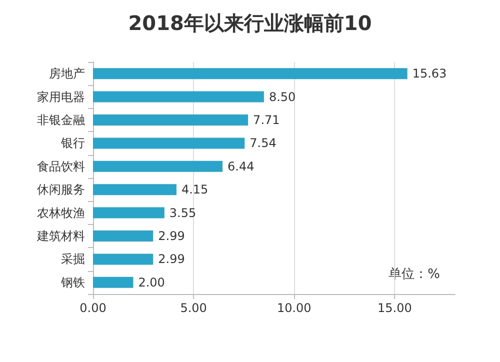 This screenshot has height=362, width=500. Describe the element at coordinates (61, 189) in the screenshot. I see `y-tick-label: 休闲服务` at that location.